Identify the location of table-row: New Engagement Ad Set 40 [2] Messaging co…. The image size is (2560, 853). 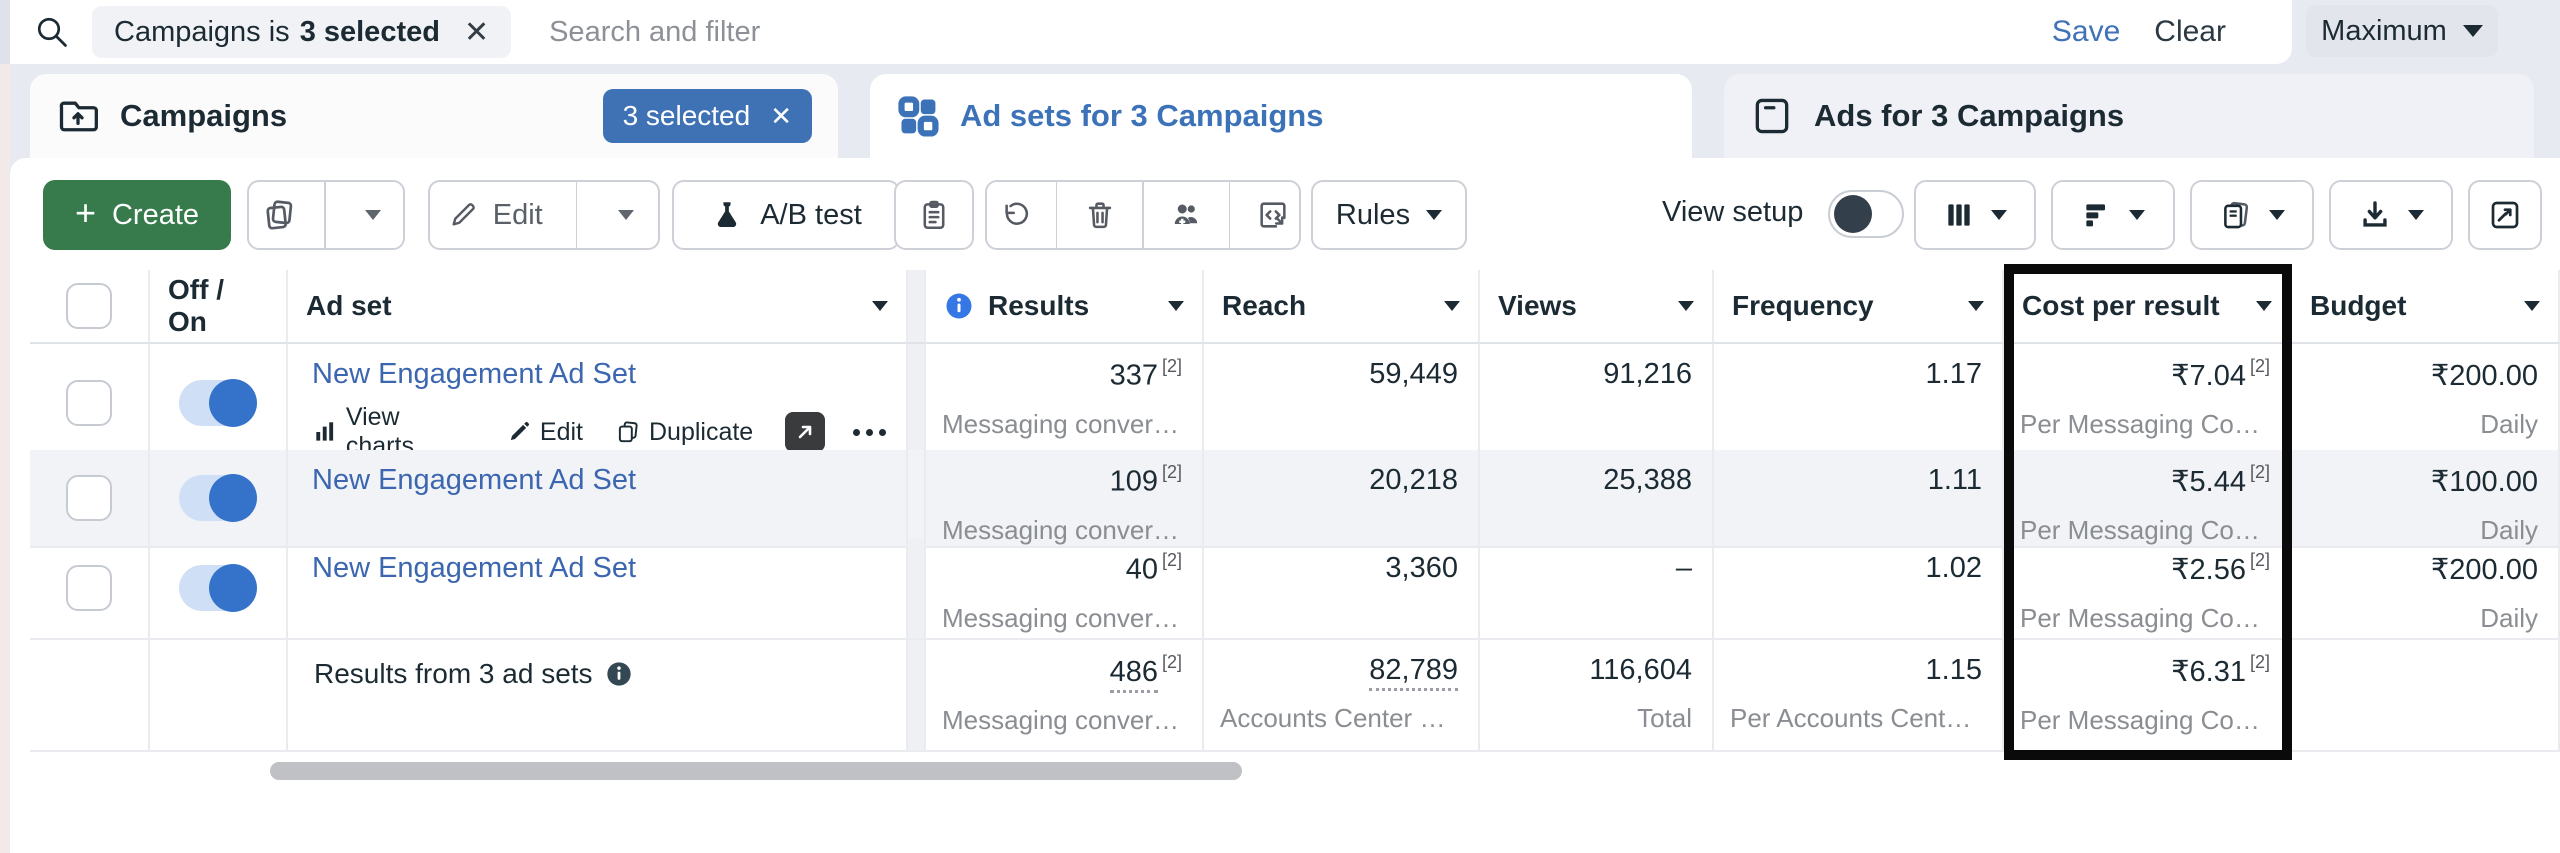
(1295, 589).